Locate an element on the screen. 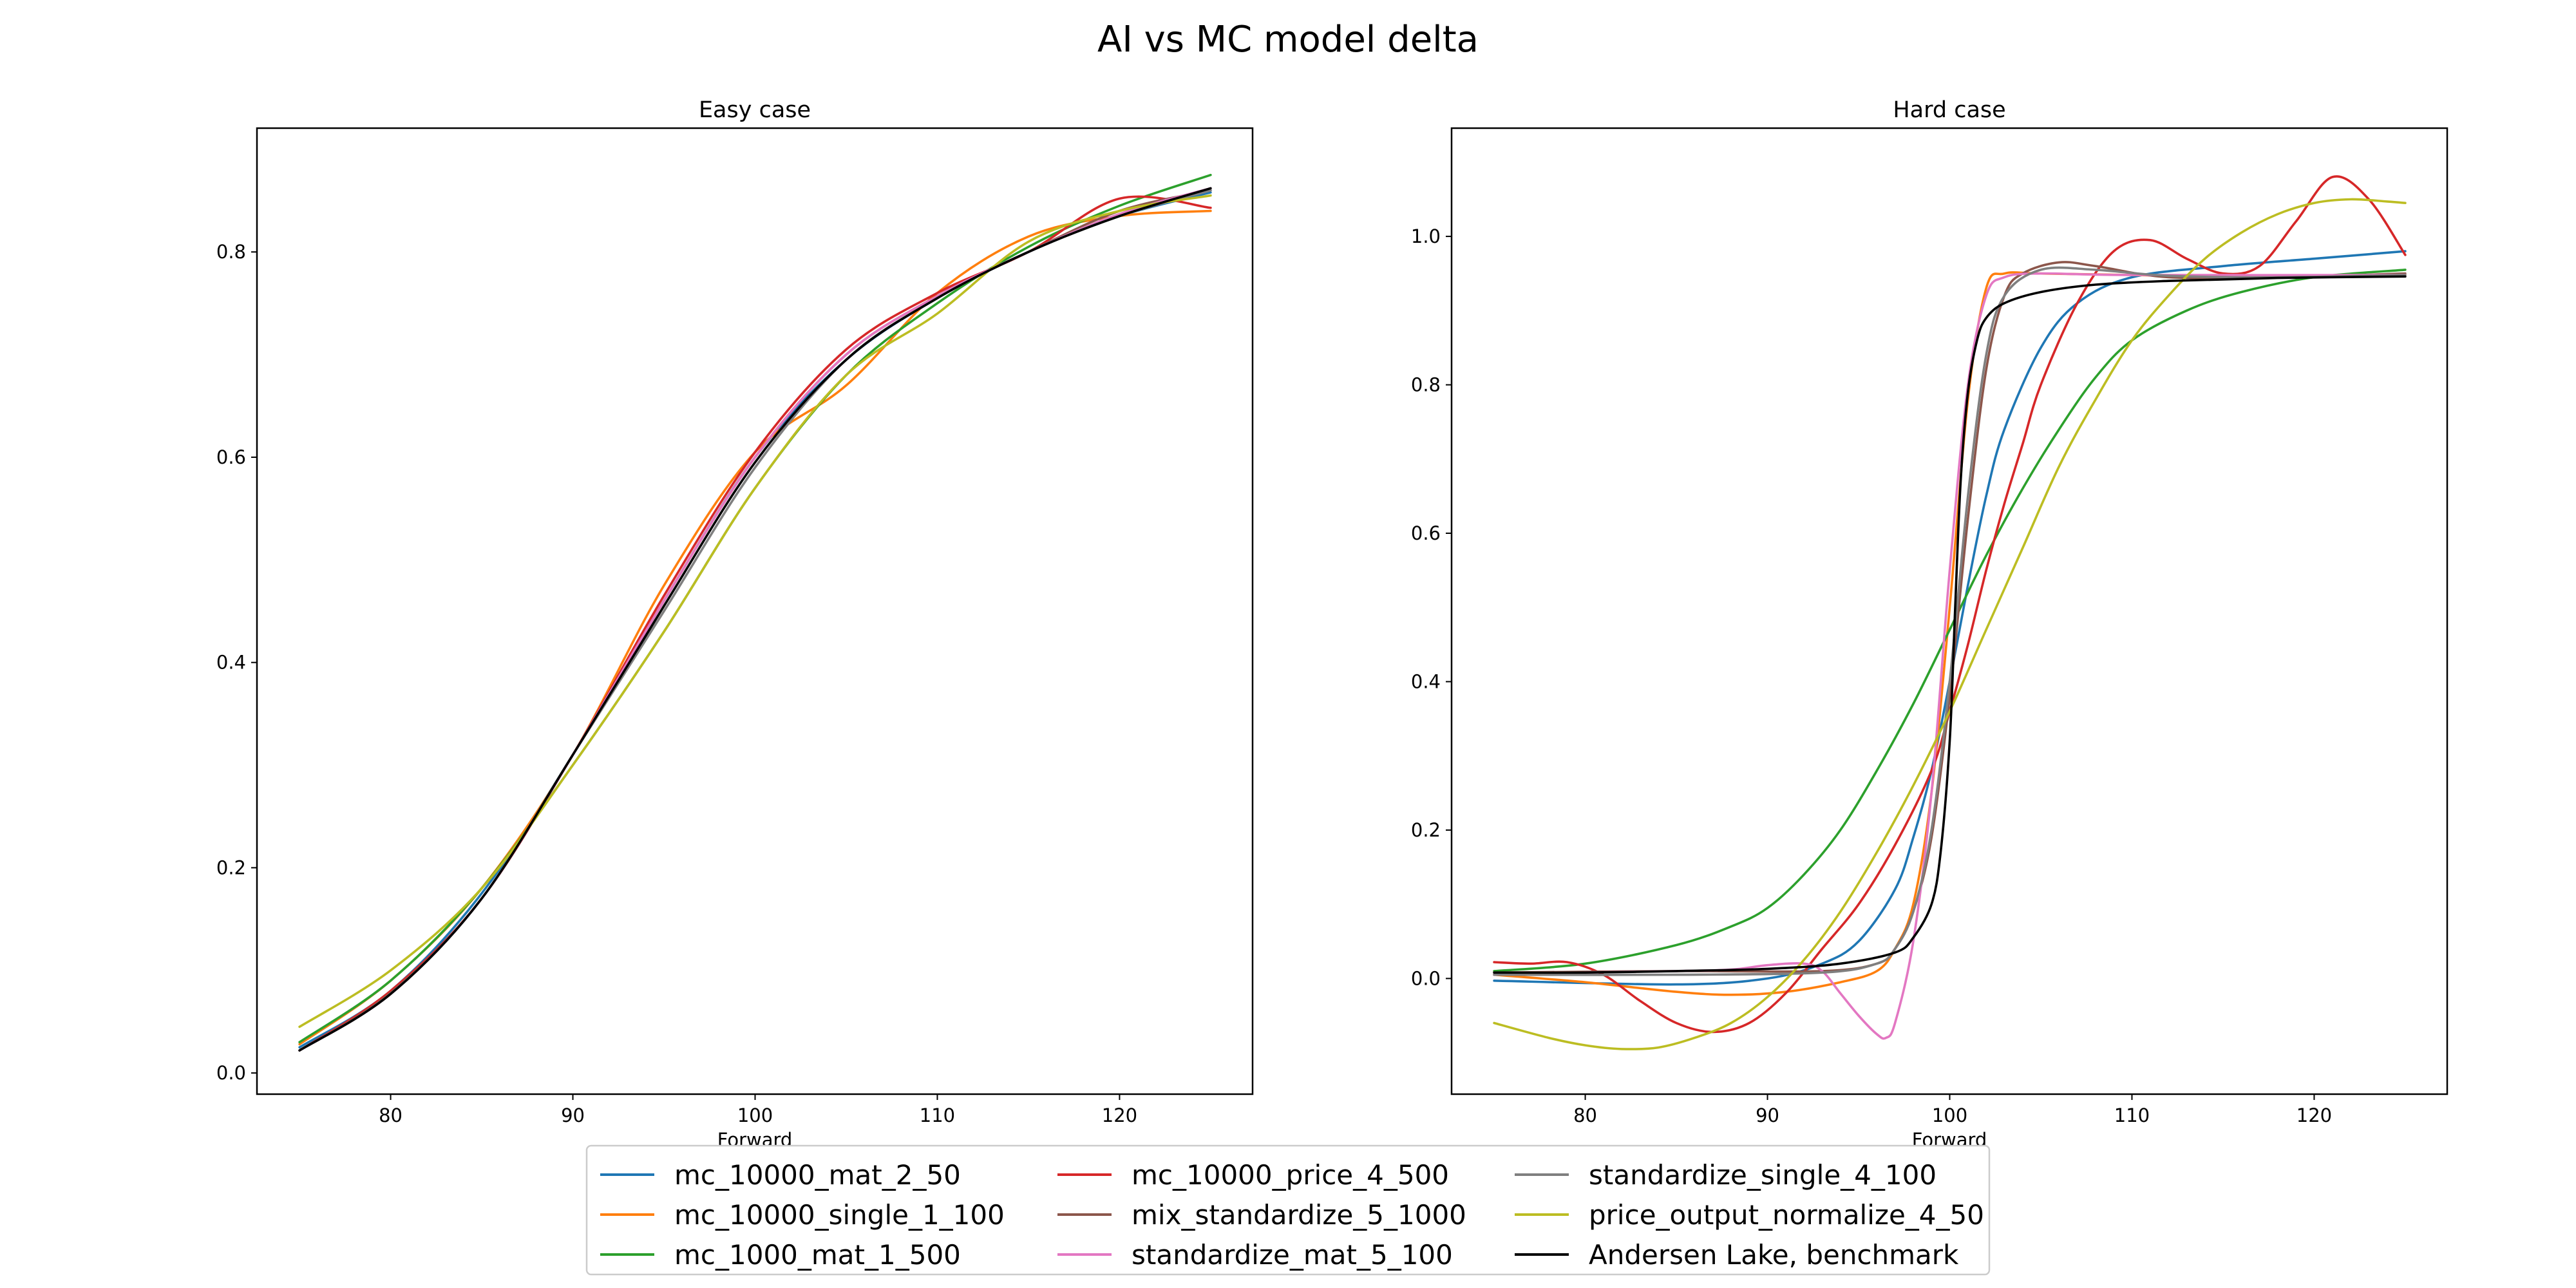 The height and width of the screenshot is (1288, 2576). easy-case-x-tick-label: 100 is located at coordinates (755, 1115).